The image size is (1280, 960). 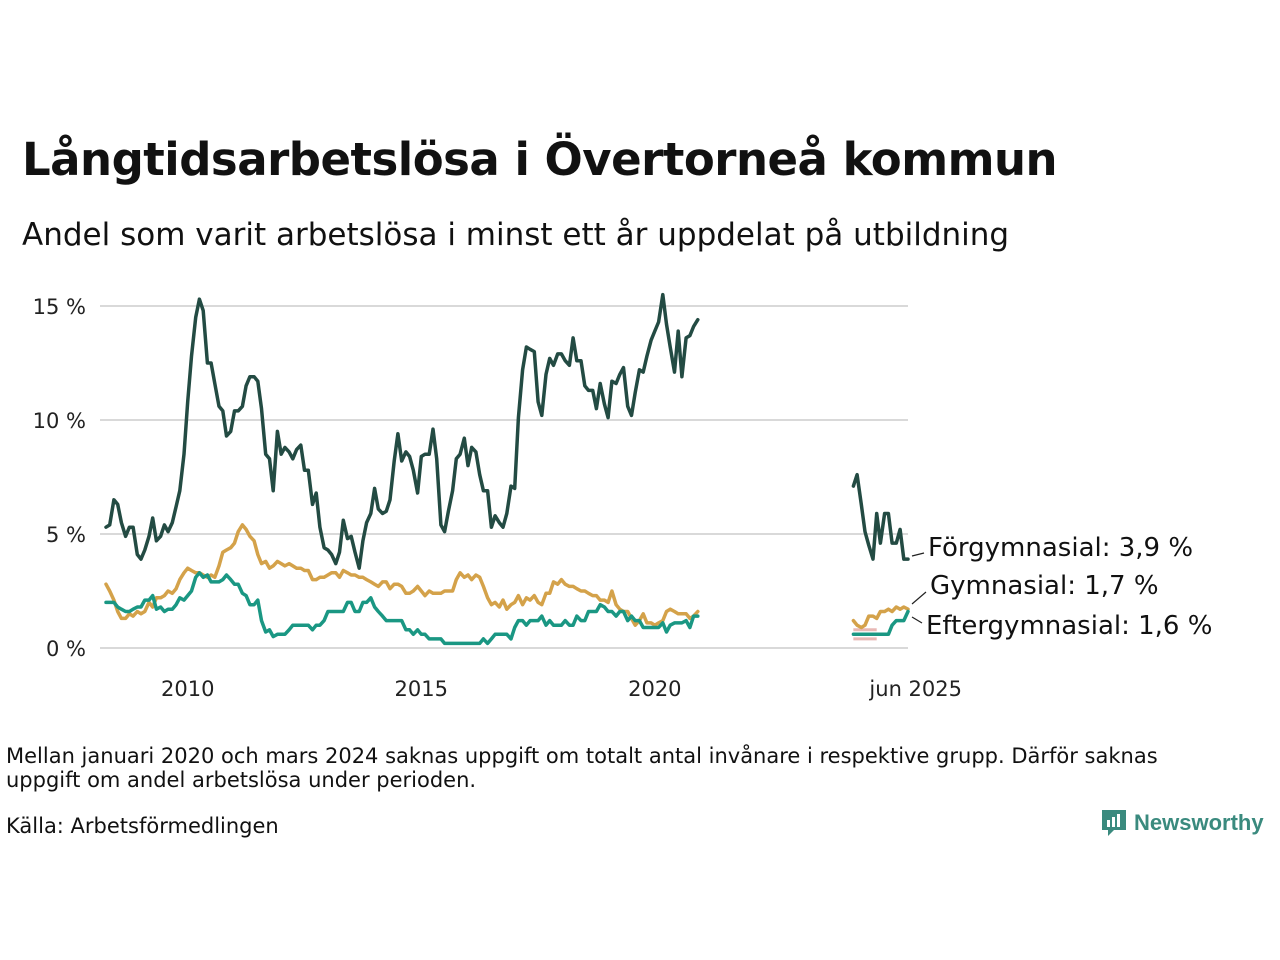 I want to click on chart-title: Långtidsarbetslösa i Övertorneå kommun, so click(x=540, y=159).